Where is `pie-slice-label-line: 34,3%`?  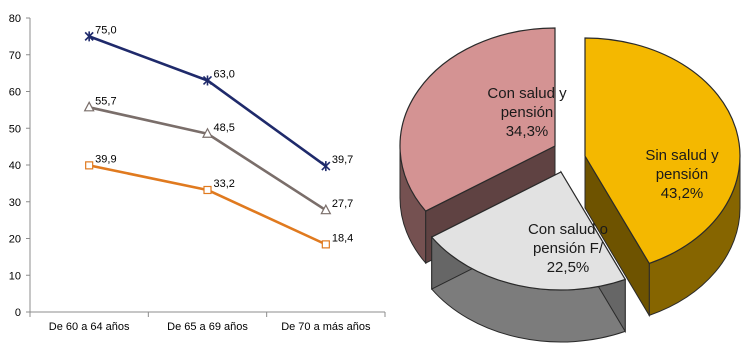
pie-slice-label-line: 34,3% is located at coordinates (527, 131).